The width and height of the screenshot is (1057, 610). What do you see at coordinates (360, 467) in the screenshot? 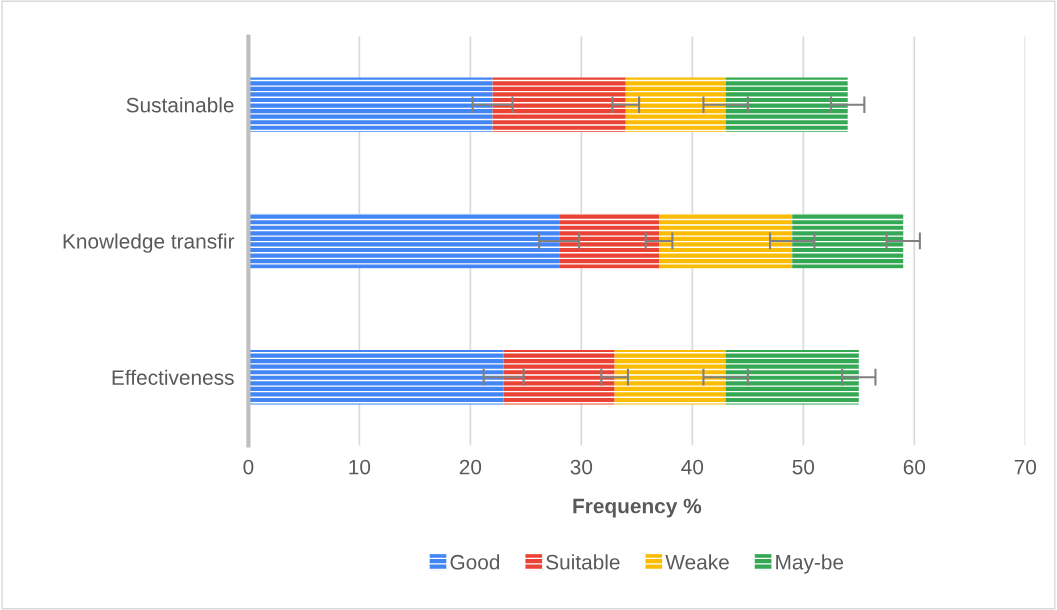
I see `x-tick-label: 10` at bounding box center [360, 467].